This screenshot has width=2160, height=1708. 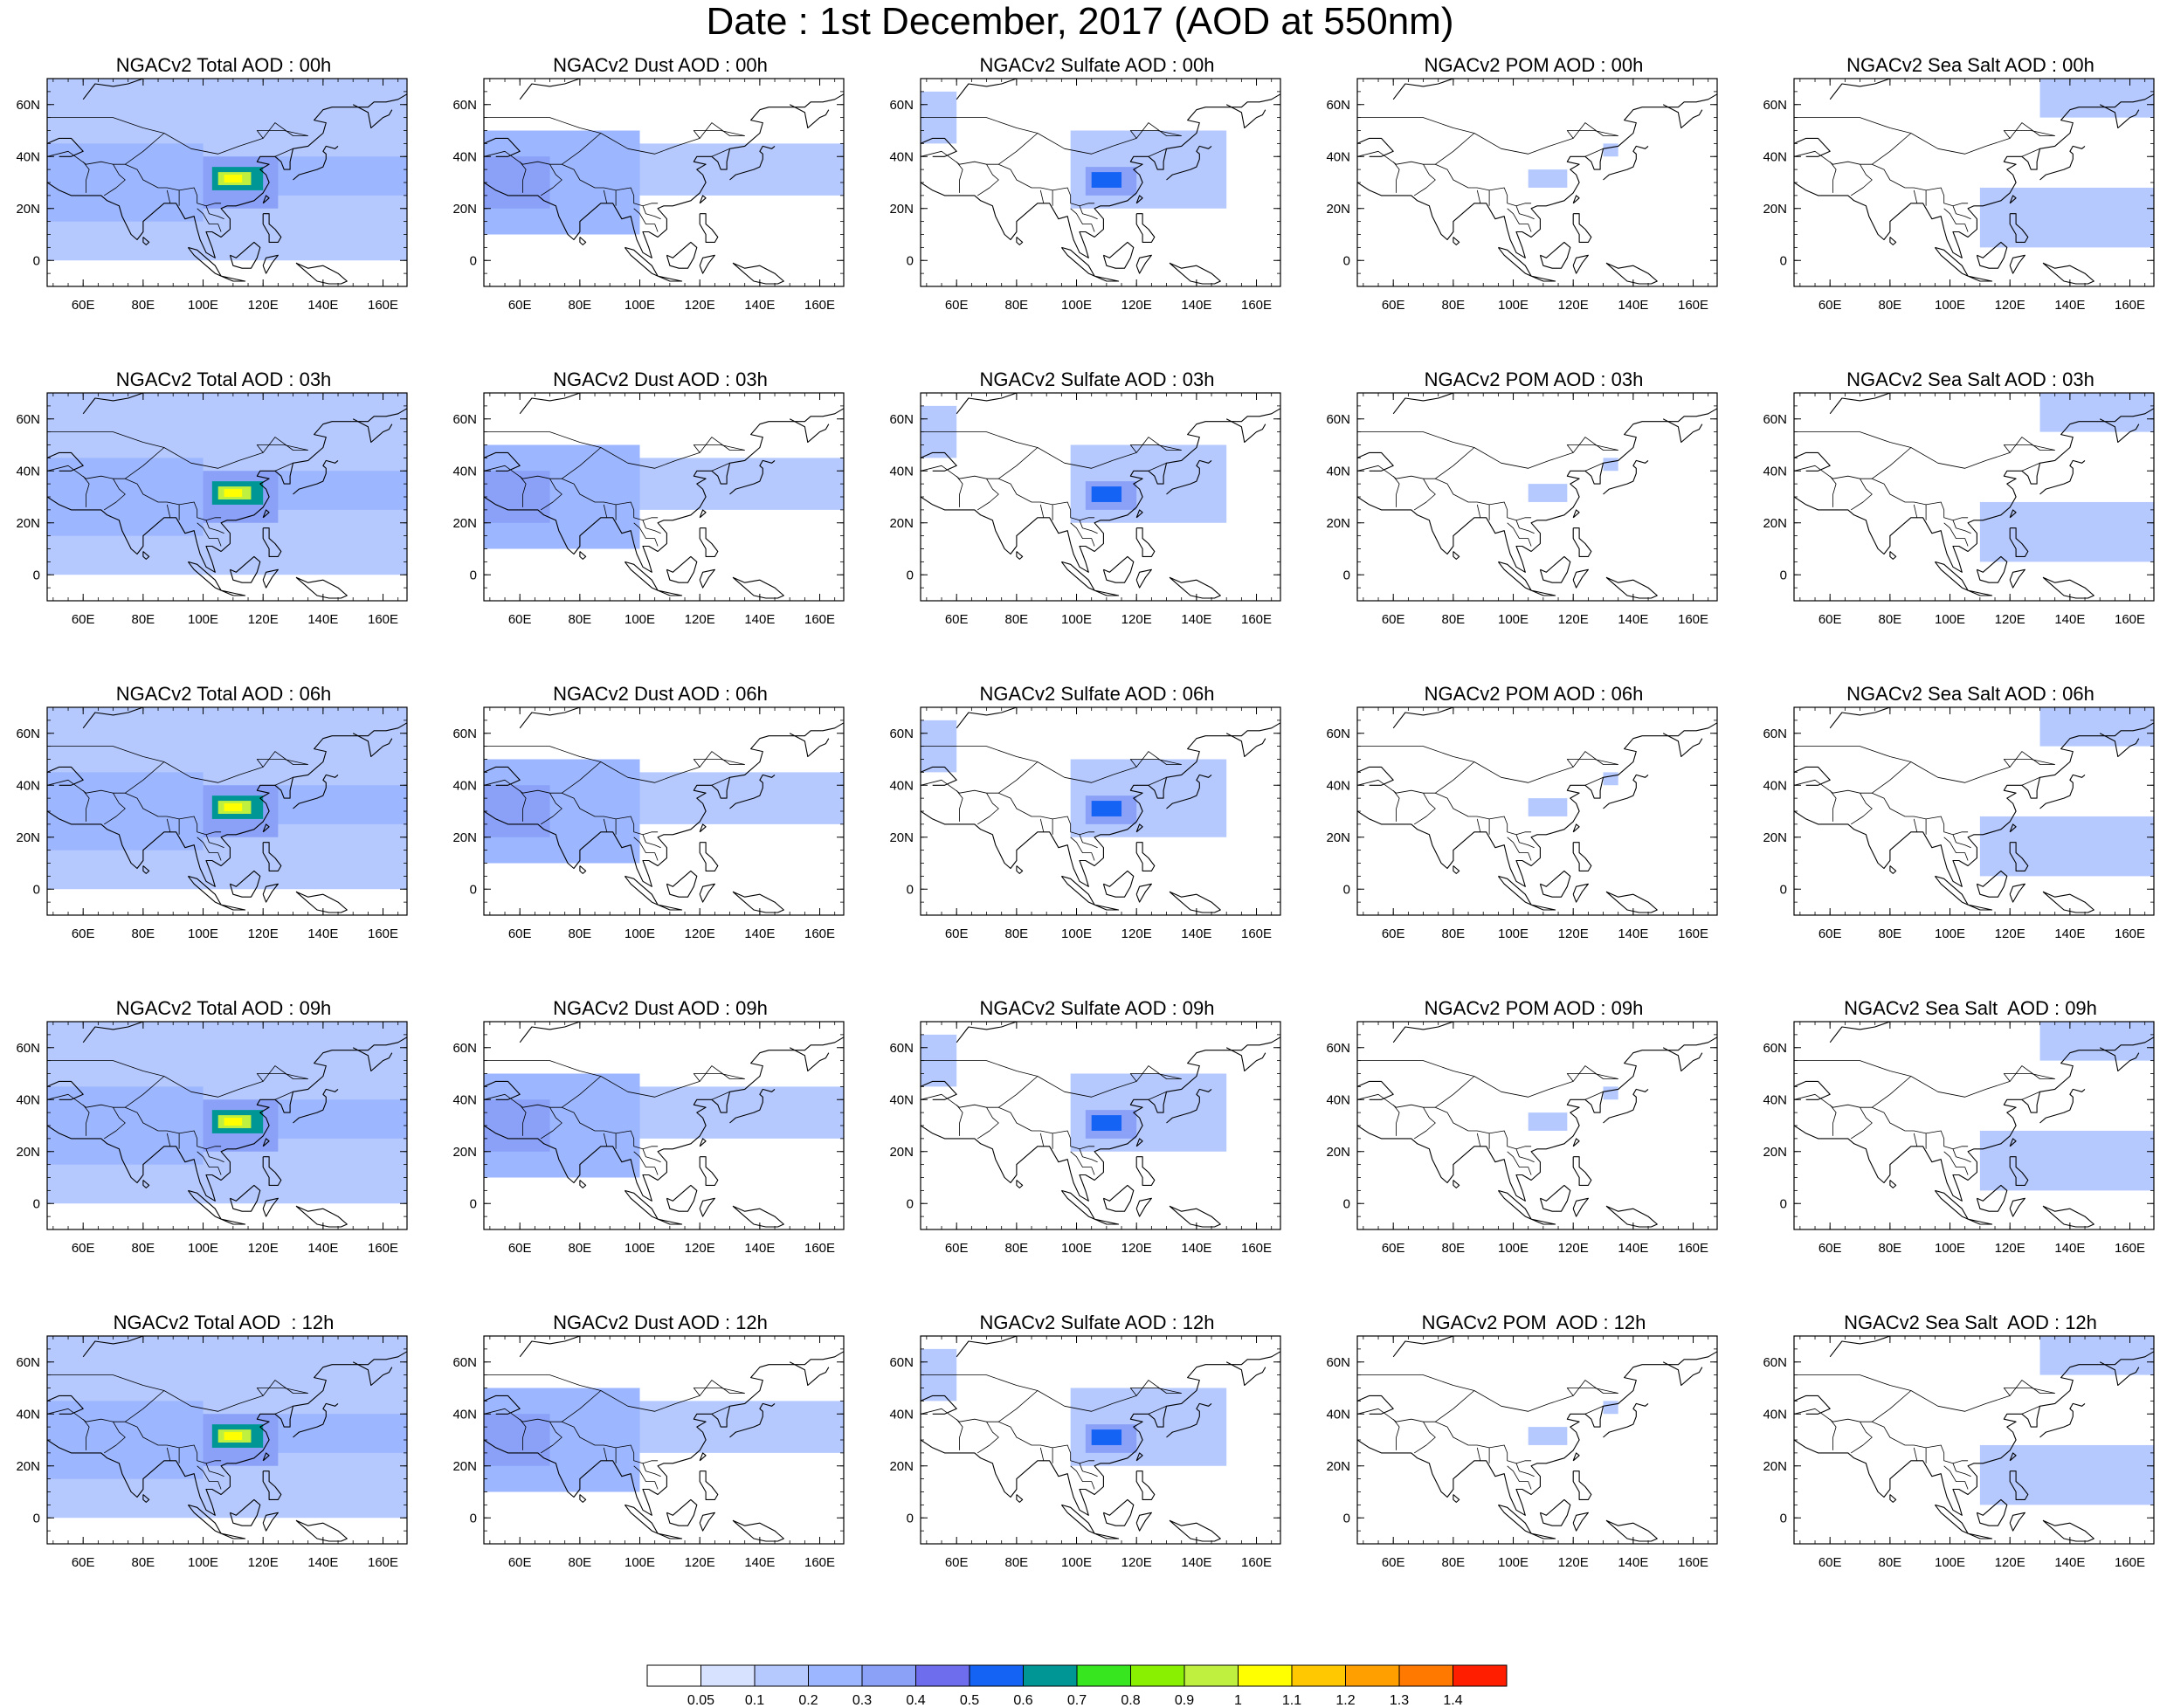 What do you see at coordinates (901, 105) in the screenshot?
I see `y-tick-label: 60N` at bounding box center [901, 105].